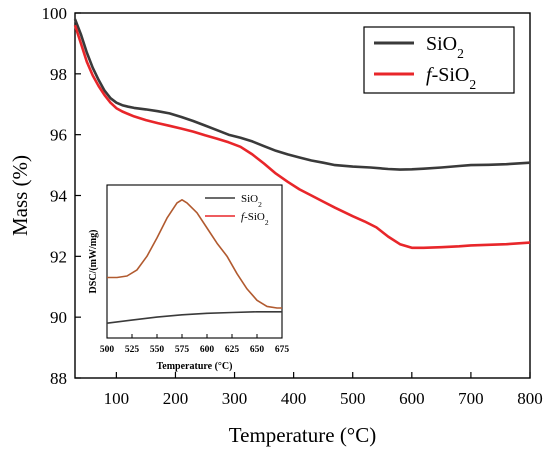 This screenshot has width=550, height=453. Describe the element at coordinates (20, 195) in the screenshot. I see `y-axis-title: Mass (%)` at that location.